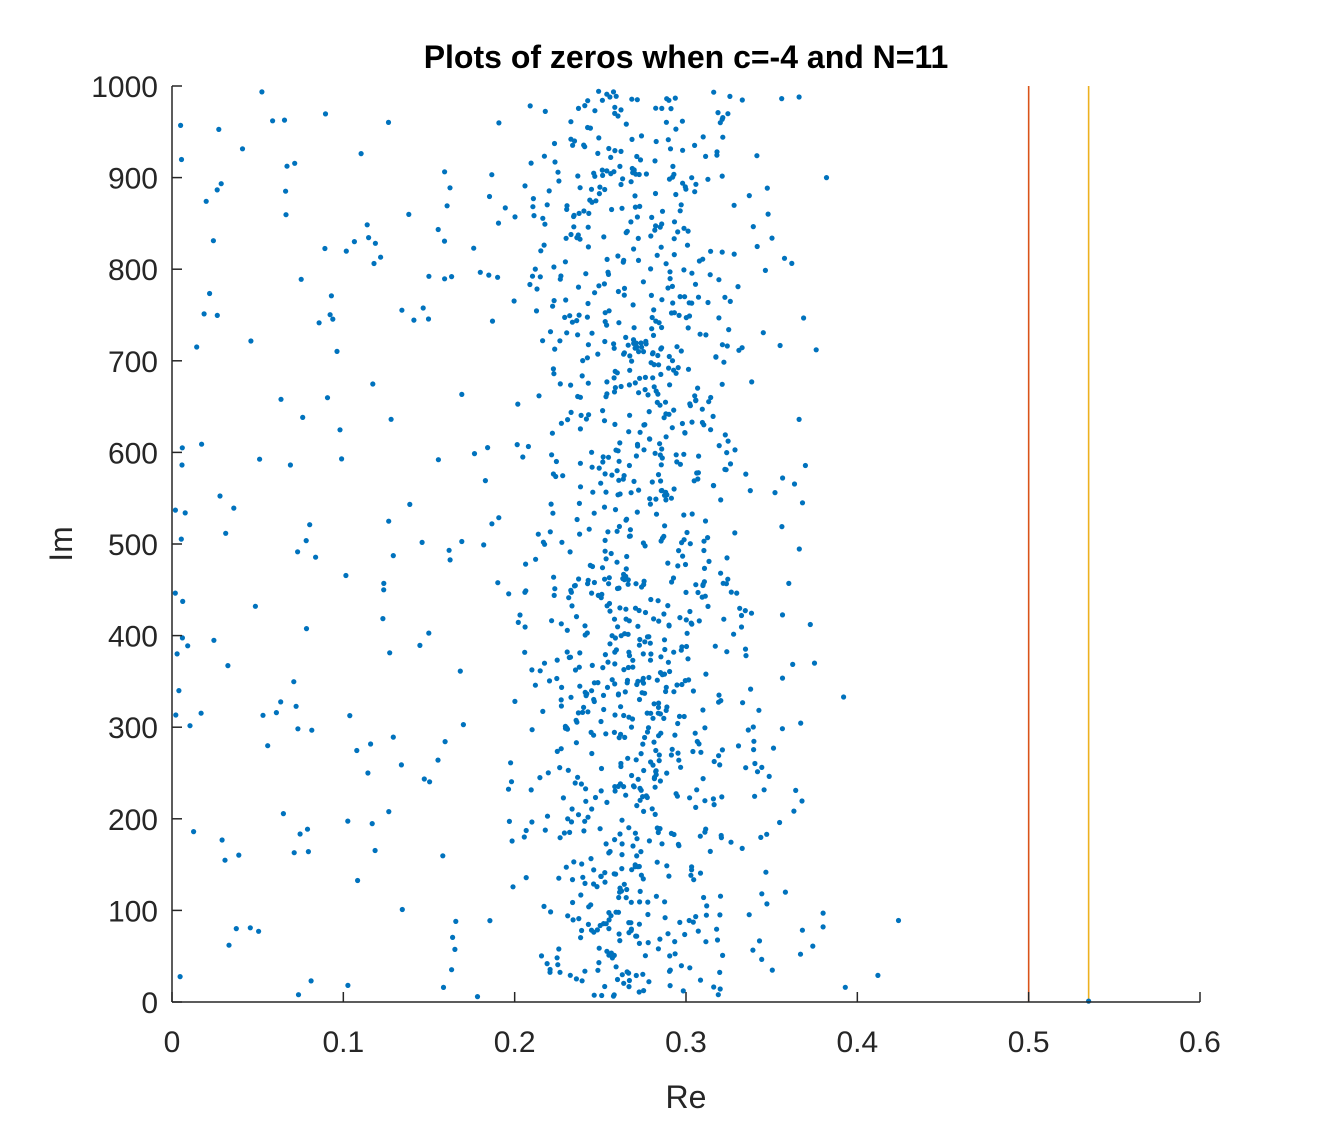 The width and height of the screenshot is (1326, 1125). Describe the element at coordinates (133, 728) in the screenshot. I see `y-tick-label: 300` at that location.